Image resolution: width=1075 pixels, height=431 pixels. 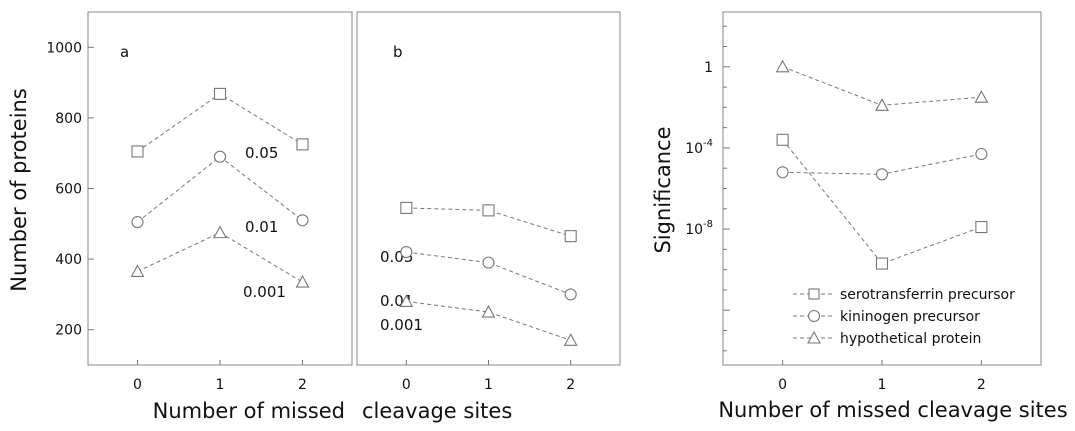 I want to click on panel-a-series-line-circle, so click(x=220, y=189).